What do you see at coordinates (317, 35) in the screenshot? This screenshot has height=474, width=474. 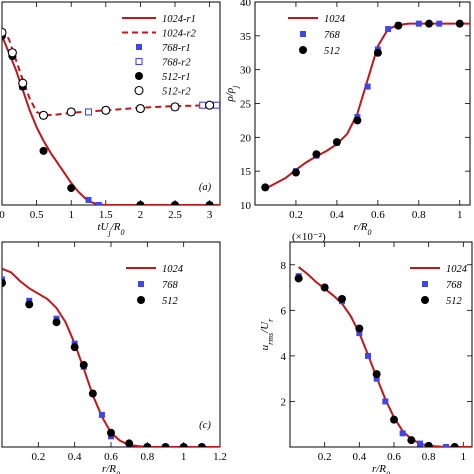 I see `legend: 1024 768 512` at bounding box center [317, 35].